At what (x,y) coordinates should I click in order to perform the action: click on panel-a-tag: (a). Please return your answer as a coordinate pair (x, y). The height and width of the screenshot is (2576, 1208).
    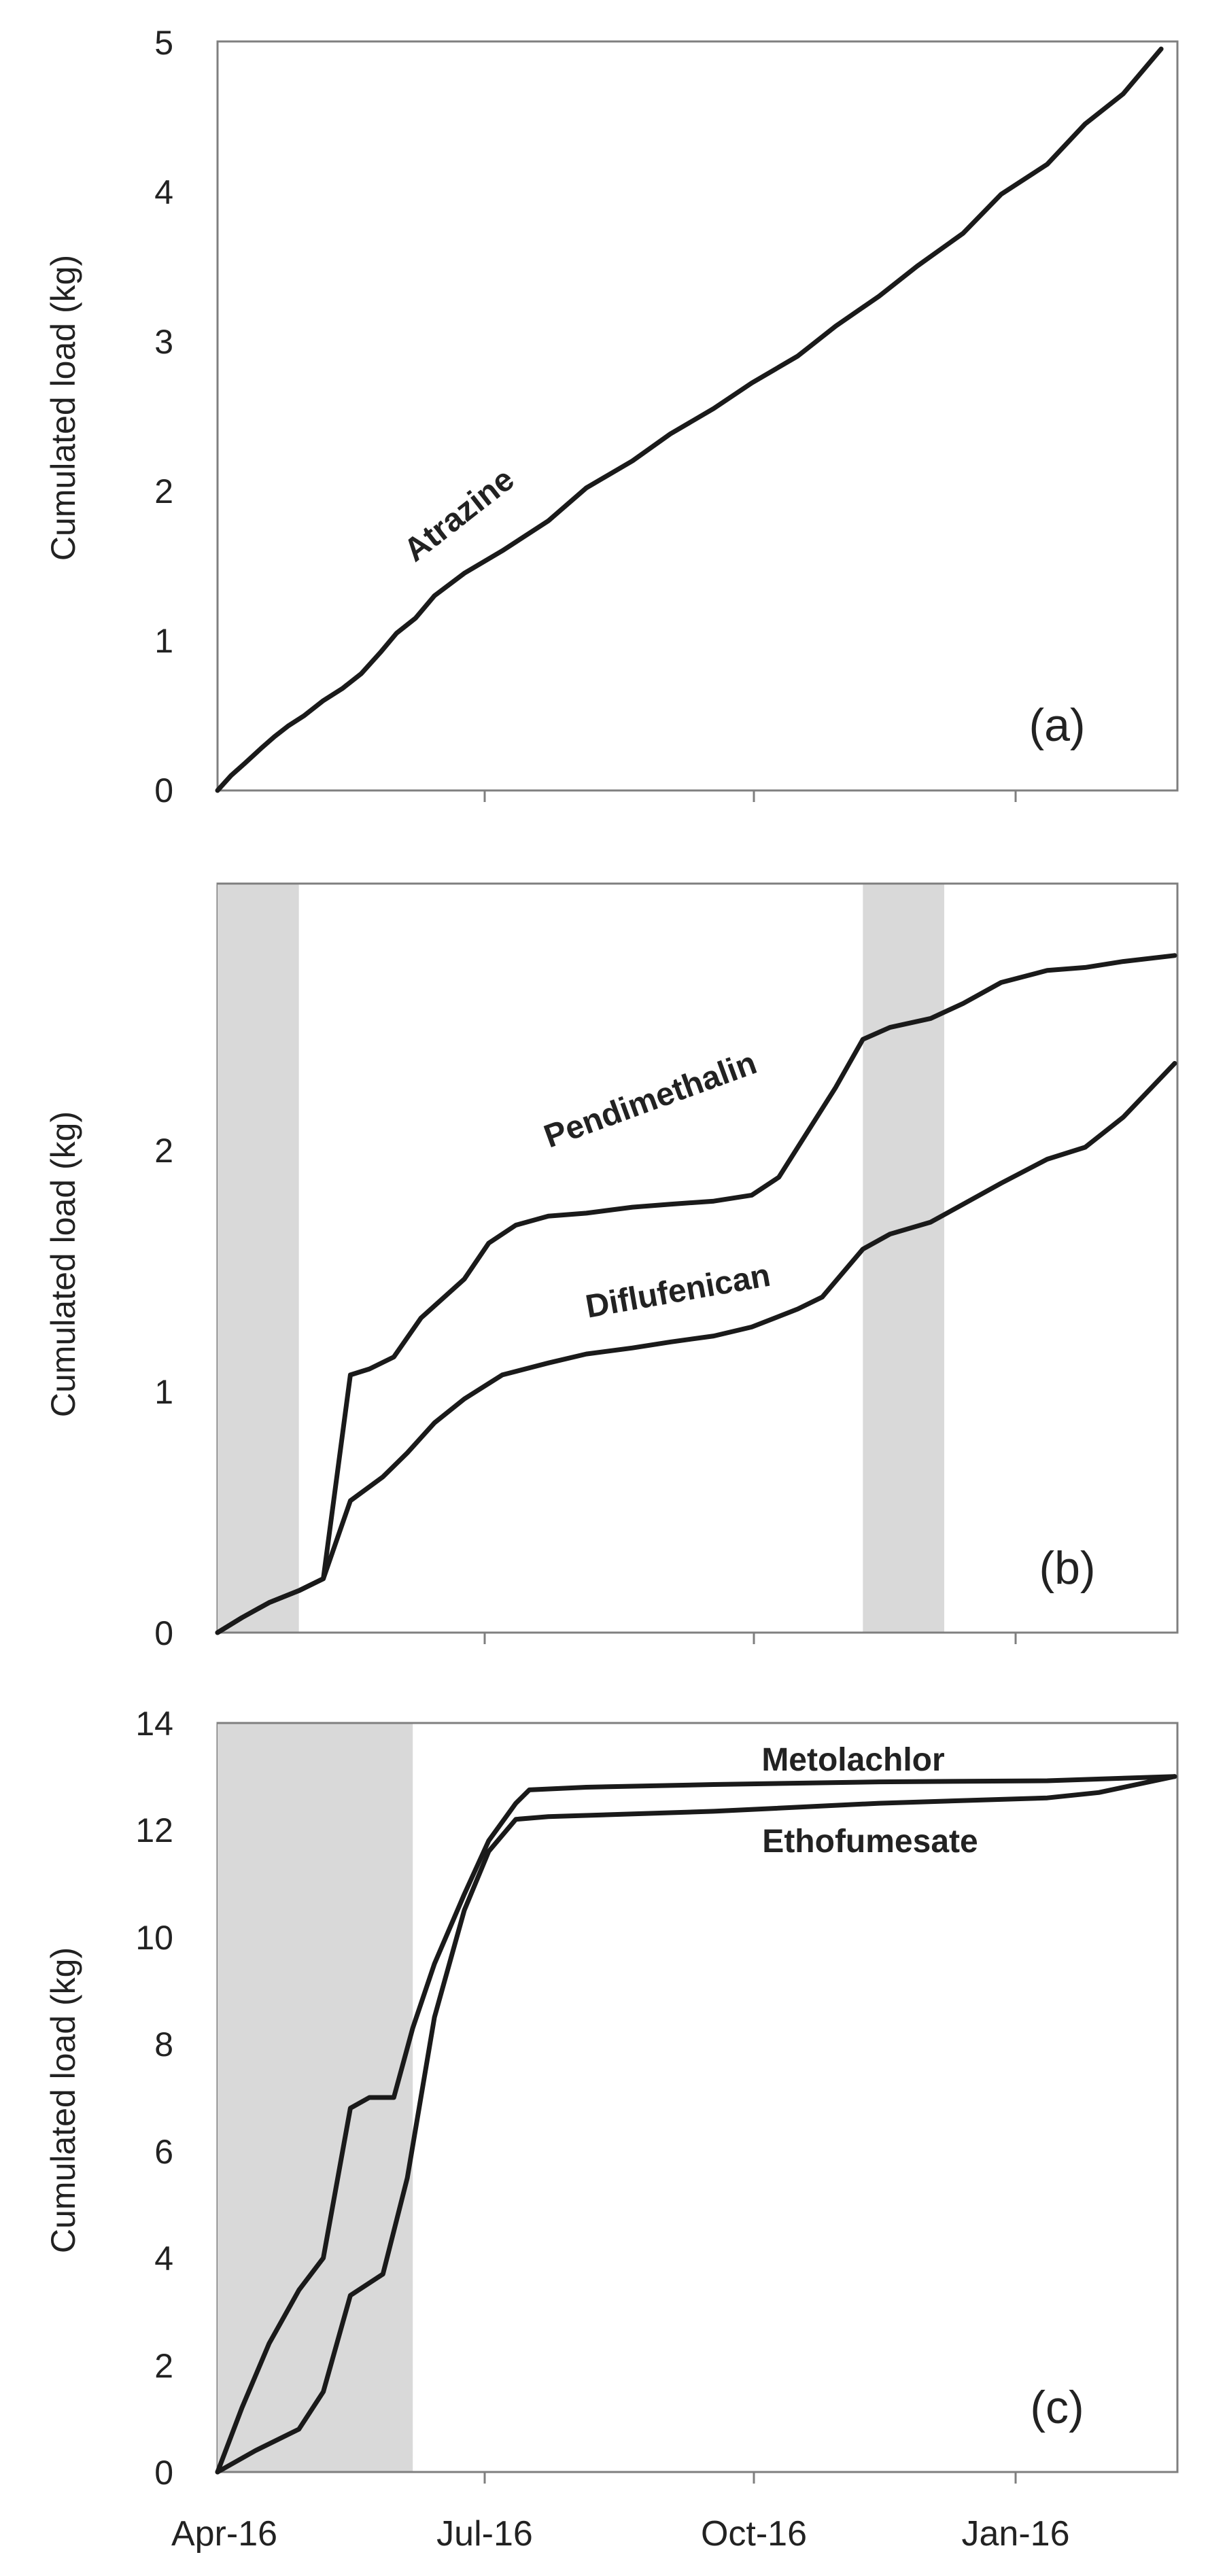
    Looking at the image, I should click on (1057, 725).